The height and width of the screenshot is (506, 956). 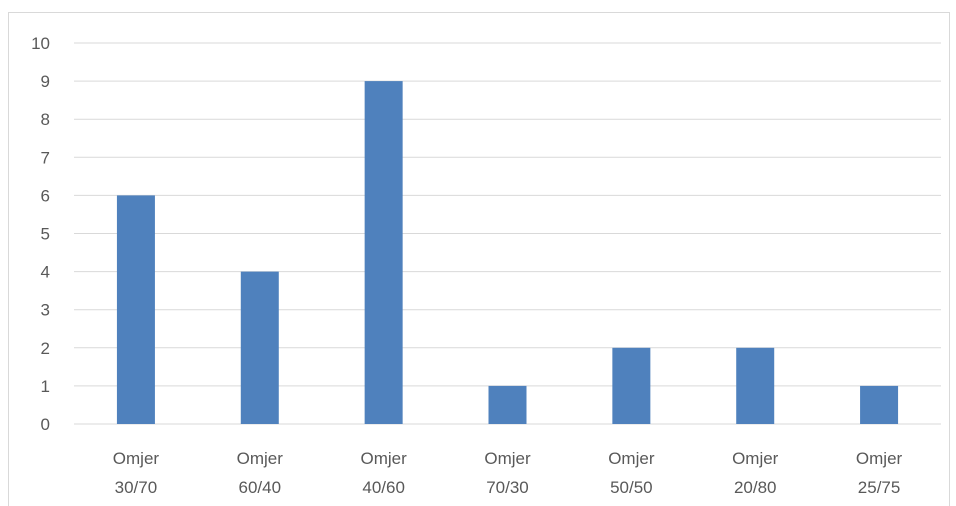 I want to click on y-tick-label: 0, so click(x=45, y=424).